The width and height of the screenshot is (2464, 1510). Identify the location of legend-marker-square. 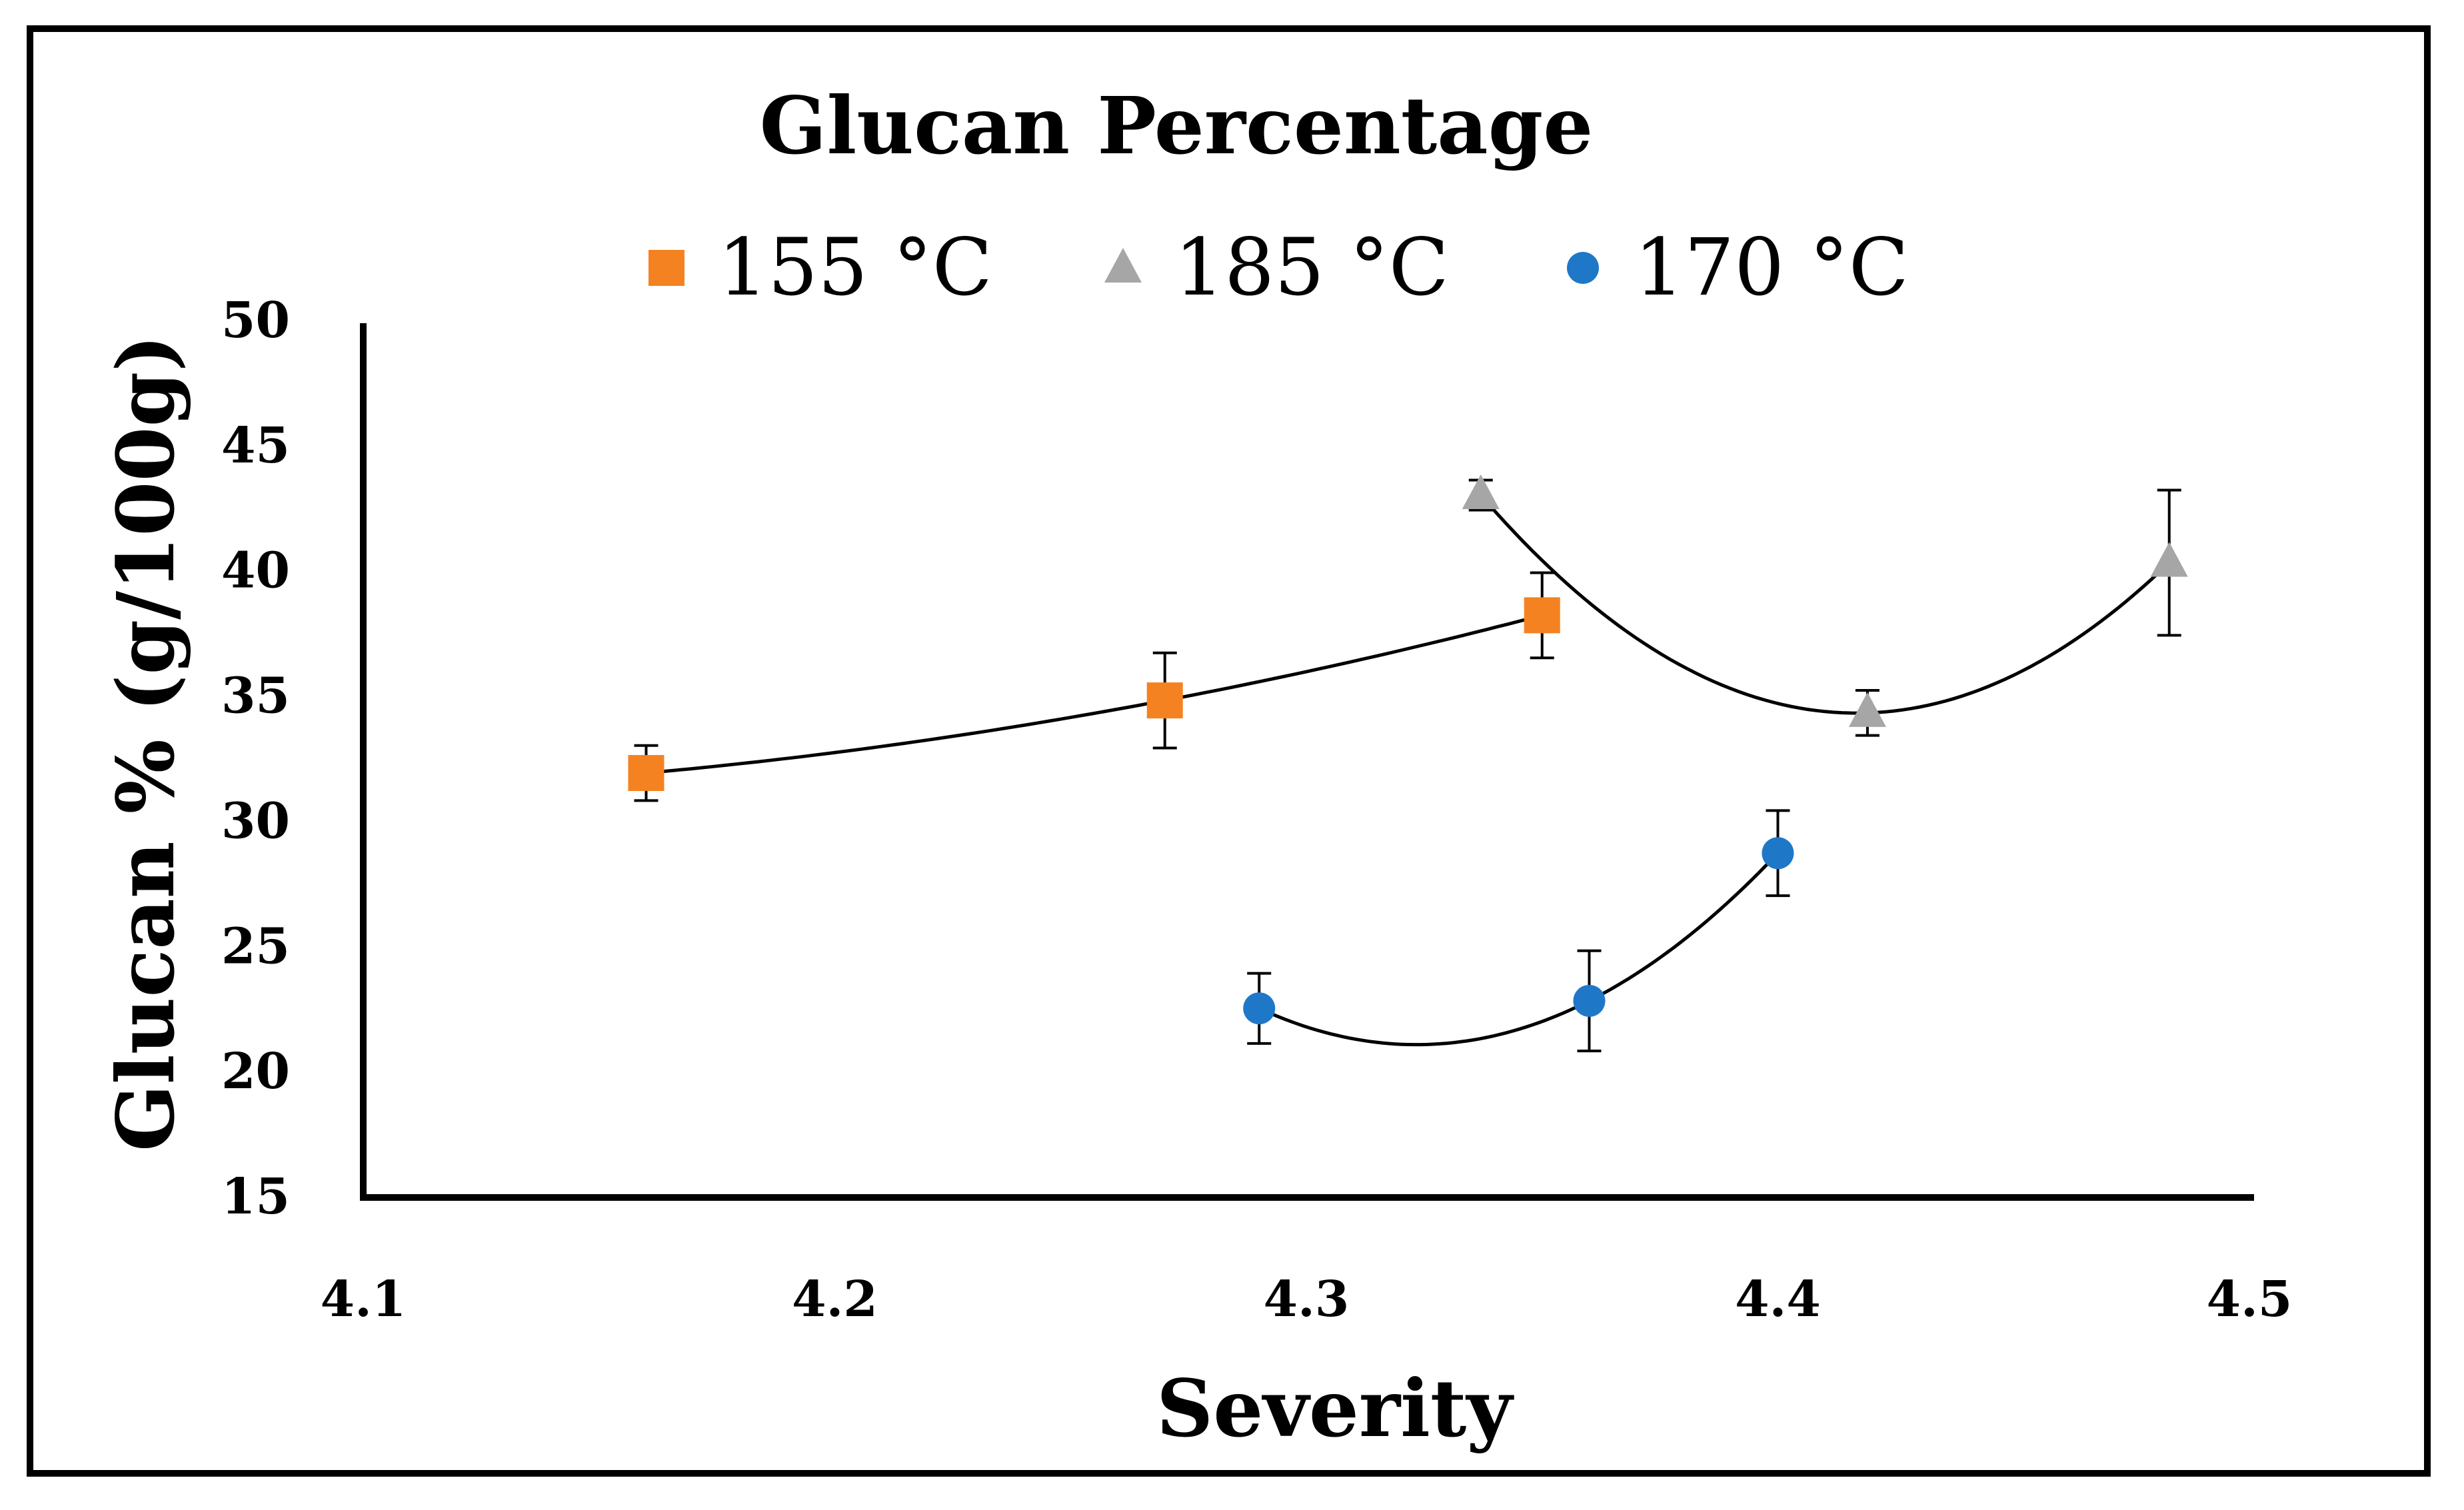
(666, 268).